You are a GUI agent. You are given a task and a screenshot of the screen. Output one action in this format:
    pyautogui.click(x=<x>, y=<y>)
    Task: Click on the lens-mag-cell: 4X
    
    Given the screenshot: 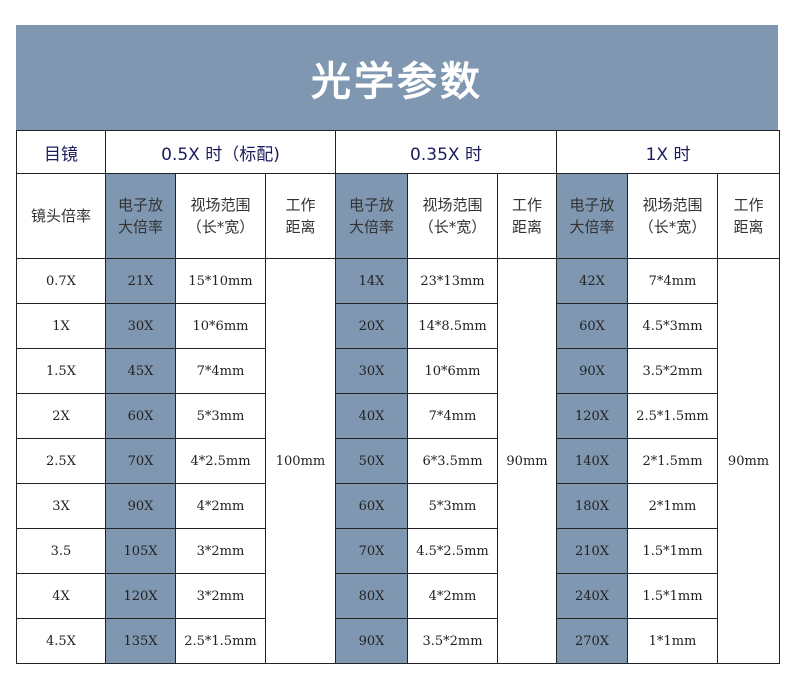 What is the action you would take?
    pyautogui.click(x=61, y=596)
    